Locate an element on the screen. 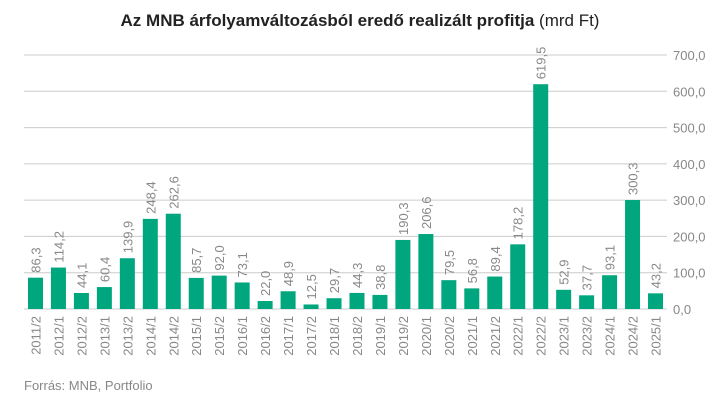 This screenshot has height=408, width=717. x-tick-label: 2021/2 is located at coordinates (495, 336).